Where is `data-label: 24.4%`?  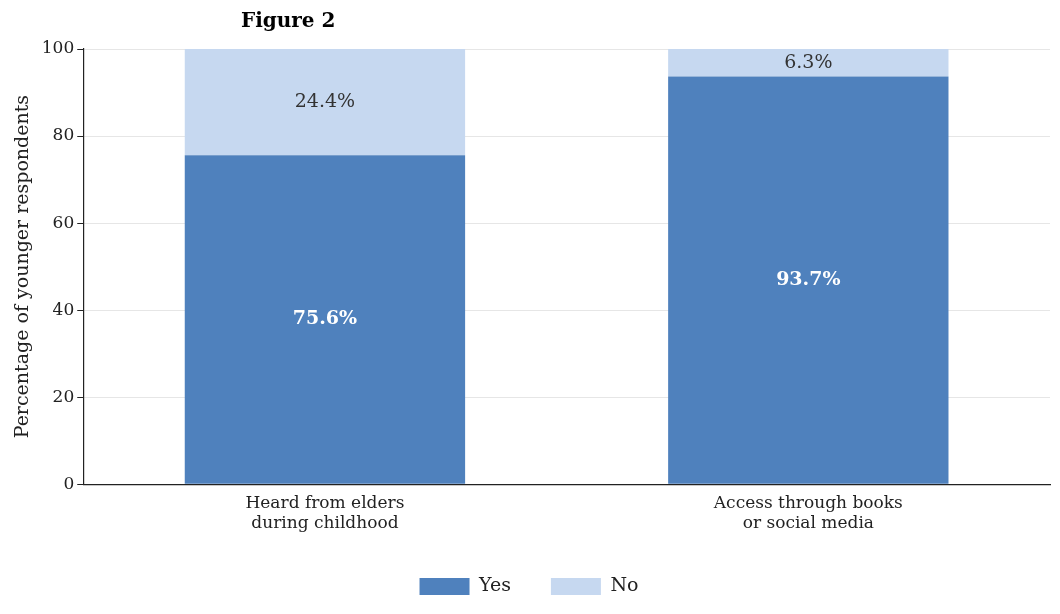
data-label: 24.4% is located at coordinates (325, 100).